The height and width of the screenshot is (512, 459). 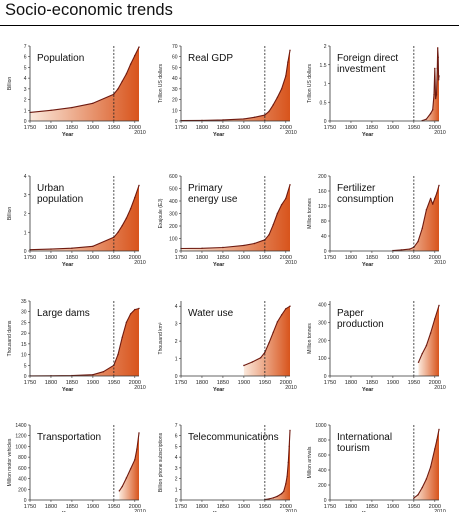 What do you see at coordinates (20, 437) in the screenshot?
I see `y-tick-label: 1200` at bounding box center [20, 437].